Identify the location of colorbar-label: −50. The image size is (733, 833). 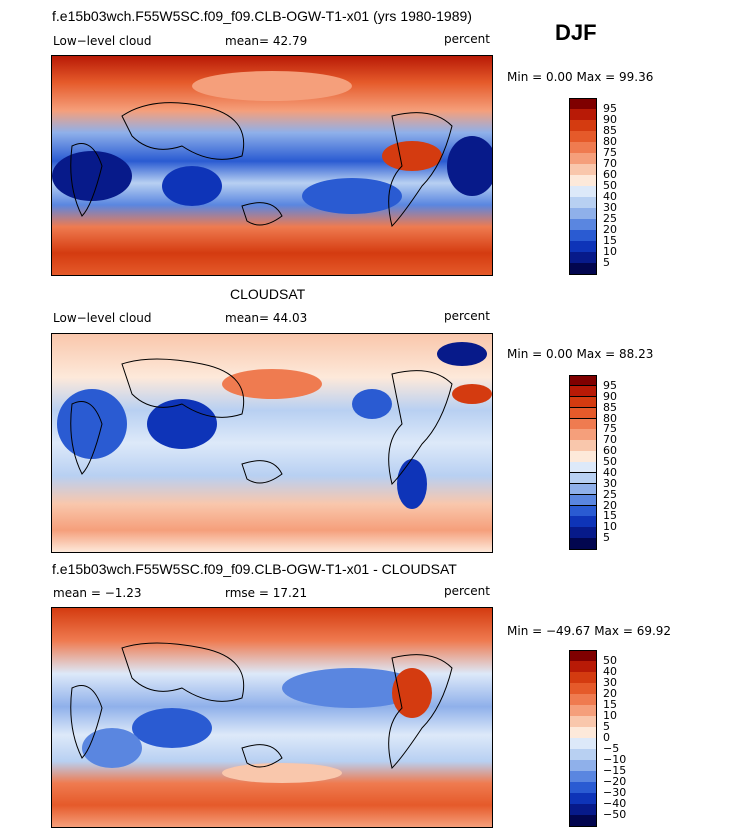
(615, 814).